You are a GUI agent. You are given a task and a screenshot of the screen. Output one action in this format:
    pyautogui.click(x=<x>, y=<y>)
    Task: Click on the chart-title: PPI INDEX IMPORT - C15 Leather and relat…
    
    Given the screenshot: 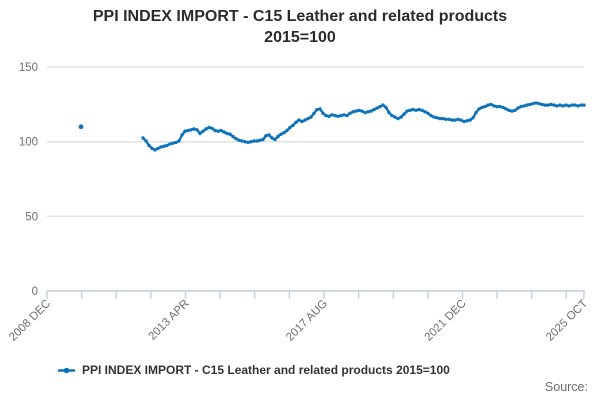 What is the action you would take?
    pyautogui.click(x=300, y=16)
    